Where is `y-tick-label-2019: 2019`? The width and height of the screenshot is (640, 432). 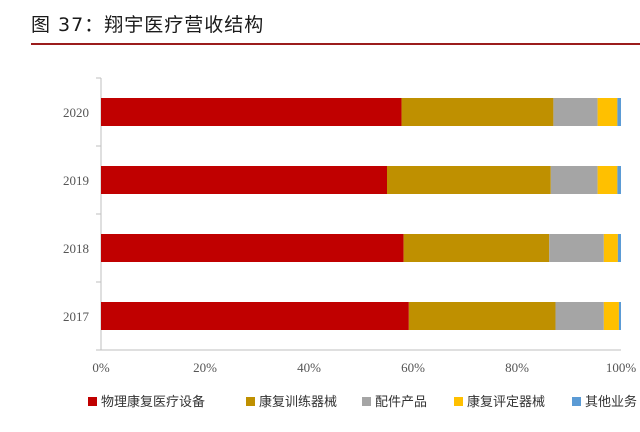
y-tick-label-2019: 2019 is located at coordinates (76, 180).